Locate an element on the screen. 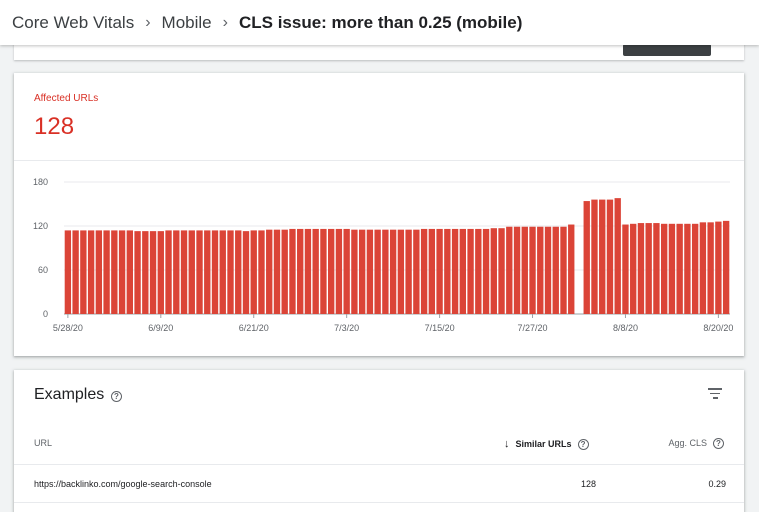 The width and height of the screenshot is (759, 512). x-tick-label: 5/28/20 is located at coordinates (68, 328).